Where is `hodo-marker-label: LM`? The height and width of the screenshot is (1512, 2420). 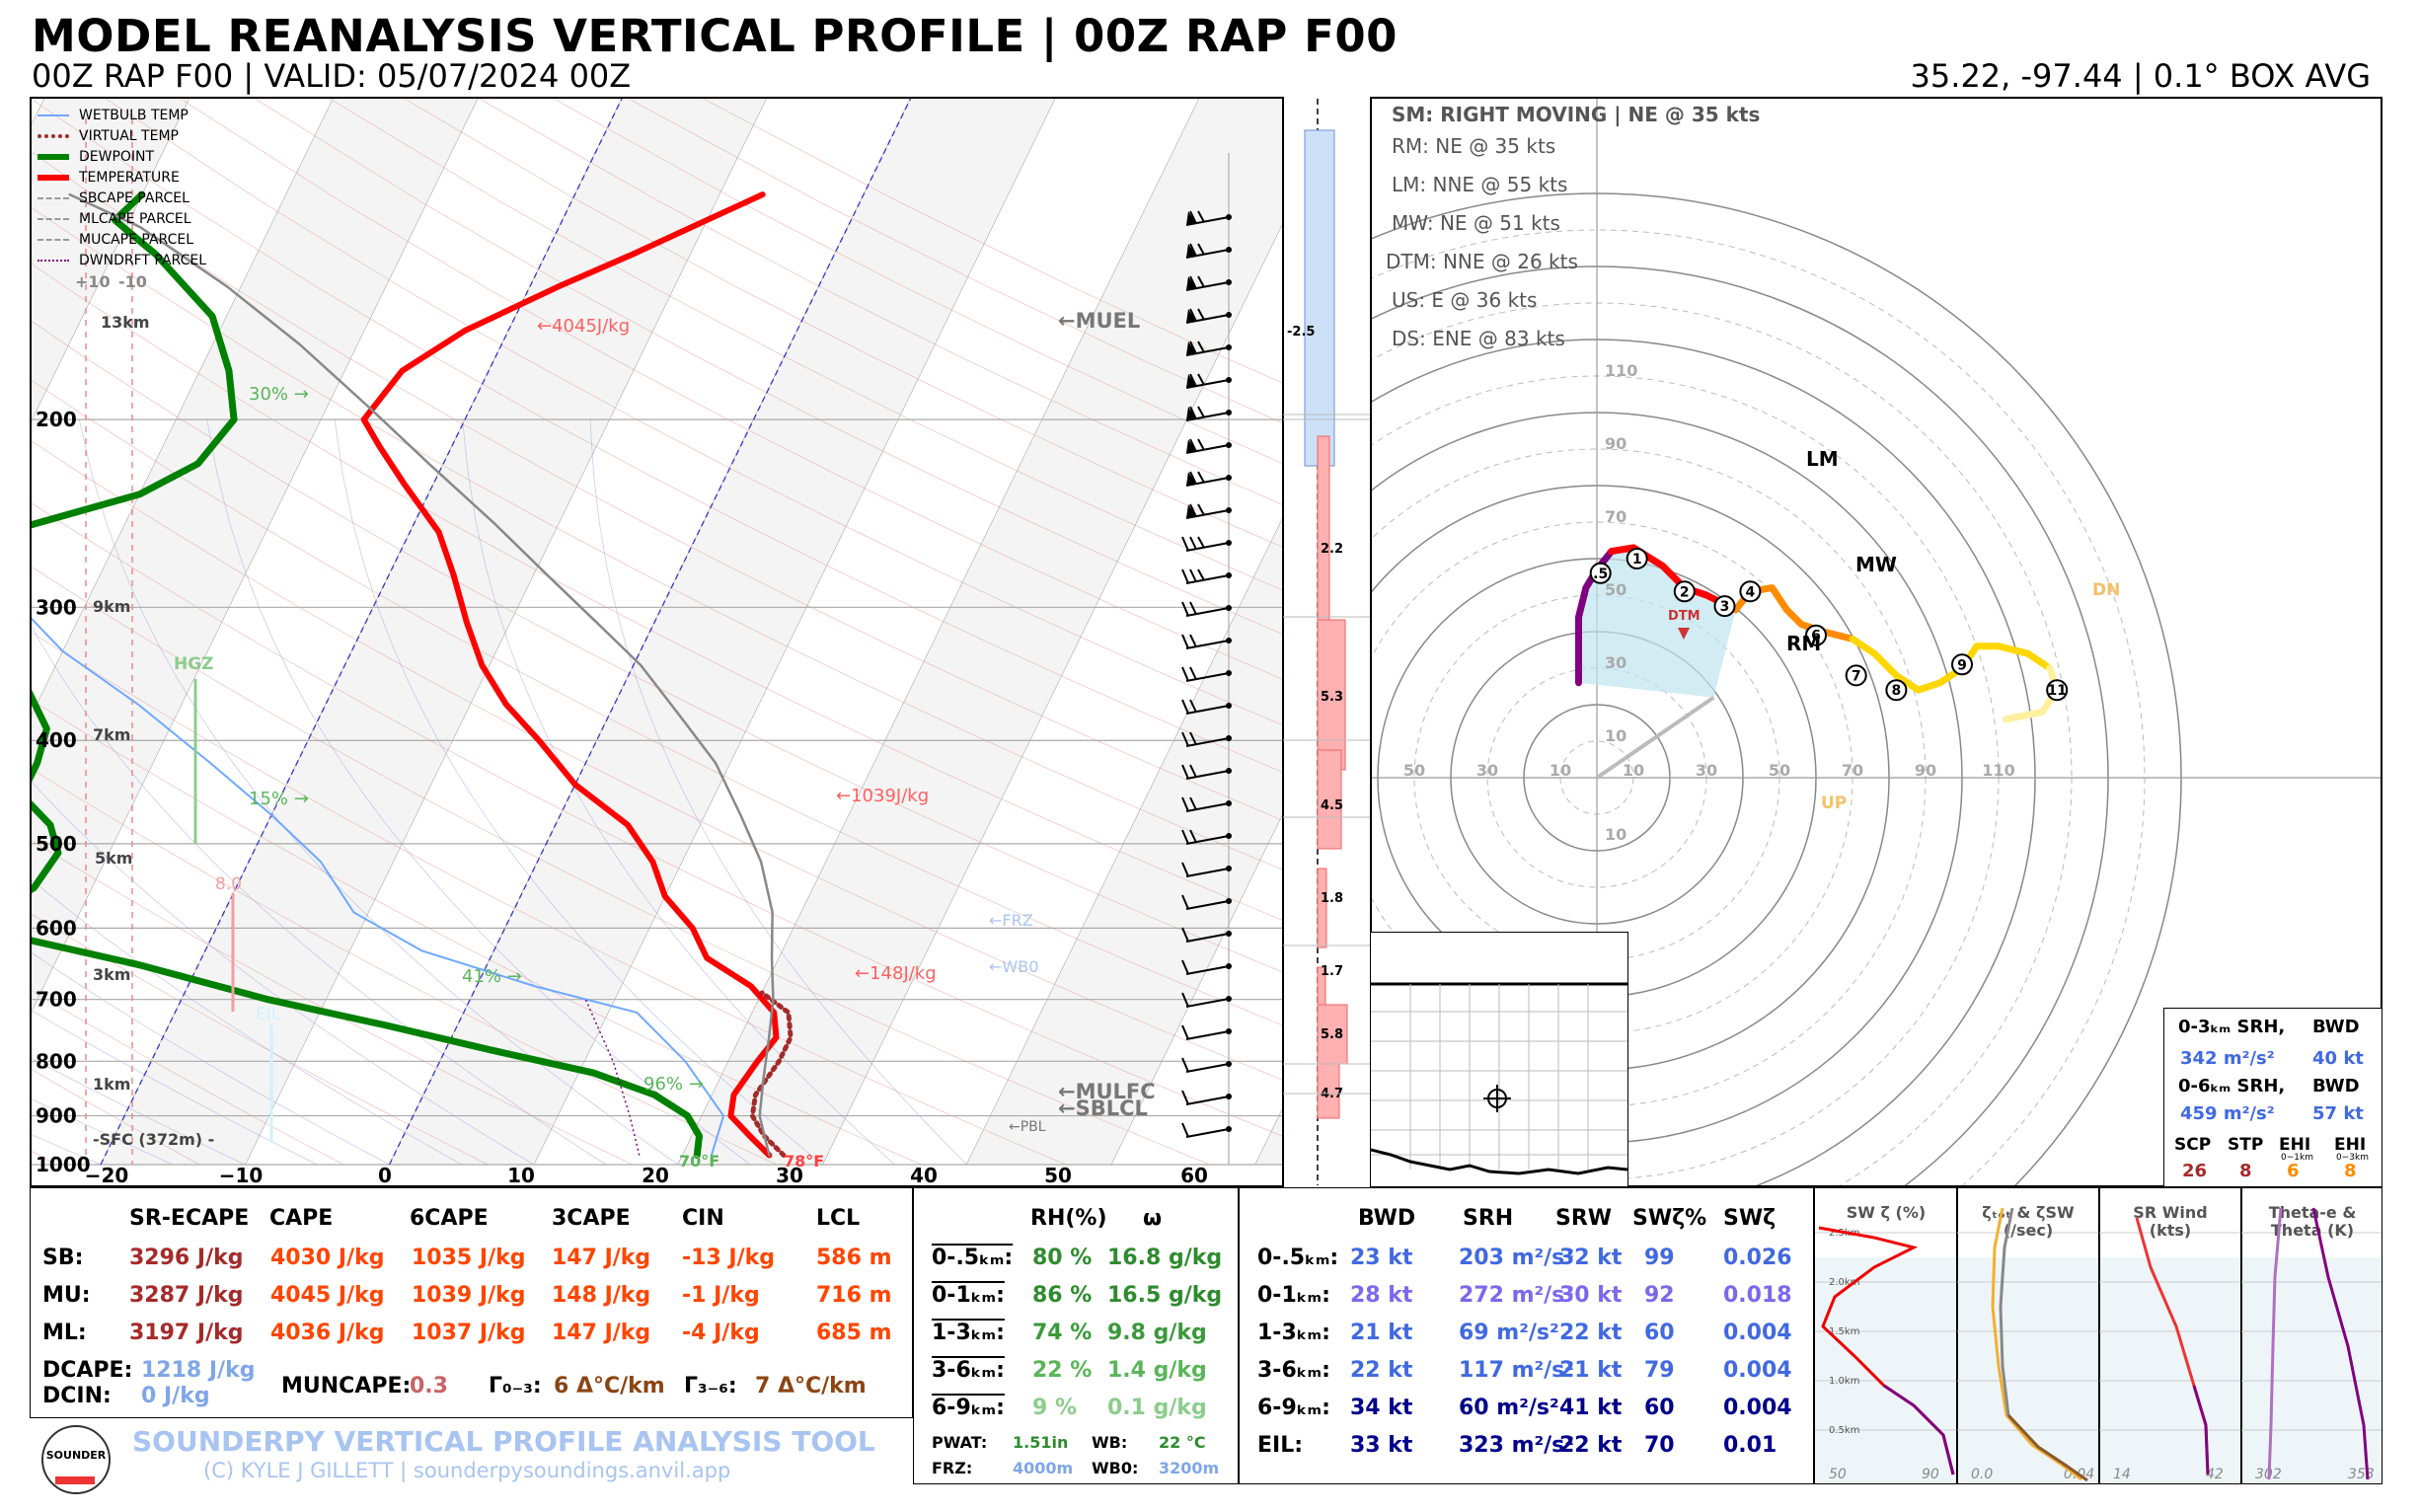 hodo-marker-label: LM is located at coordinates (1822, 459).